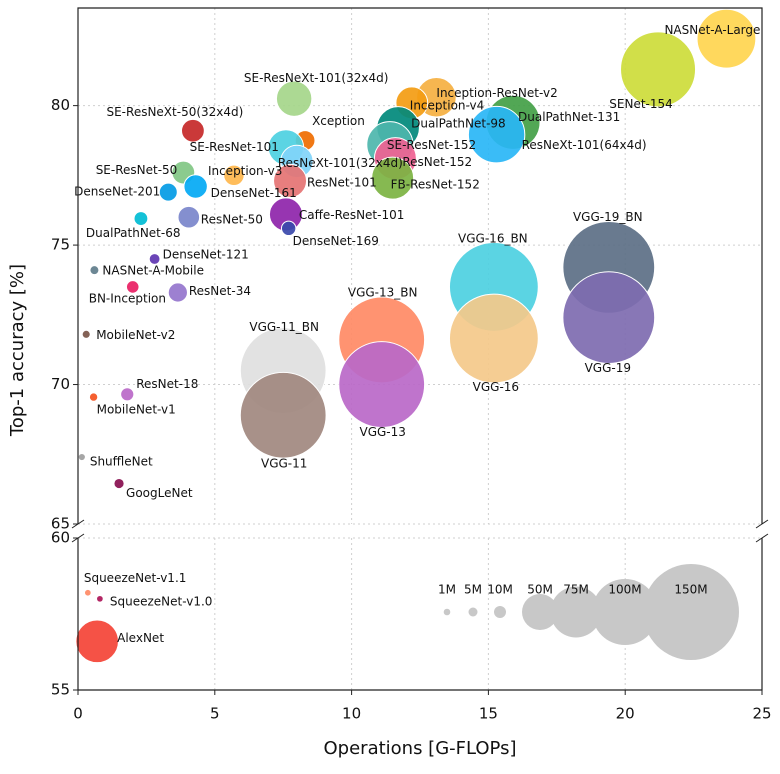  What do you see at coordinates (336, 241) in the screenshot?
I see `bubble-label: DenseNet-169` at bounding box center [336, 241].